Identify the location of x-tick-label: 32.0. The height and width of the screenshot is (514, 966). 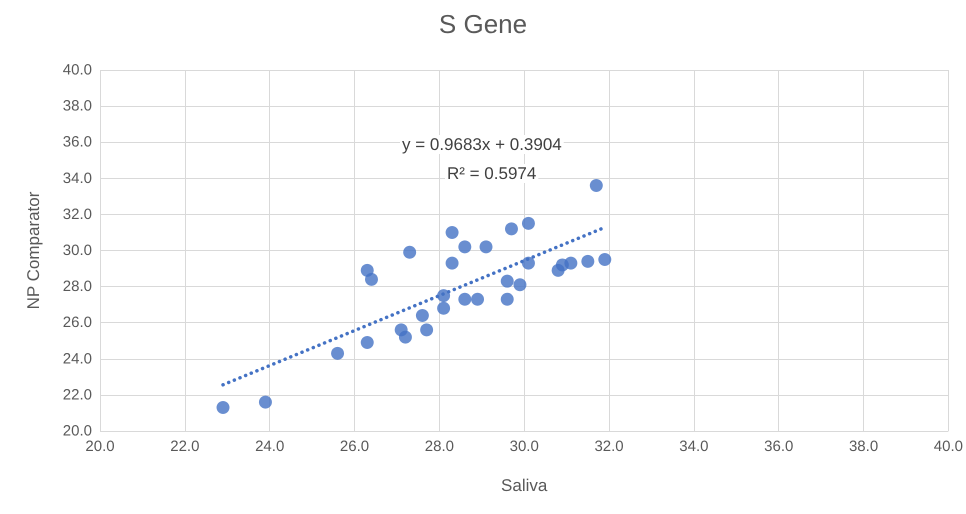
(609, 446).